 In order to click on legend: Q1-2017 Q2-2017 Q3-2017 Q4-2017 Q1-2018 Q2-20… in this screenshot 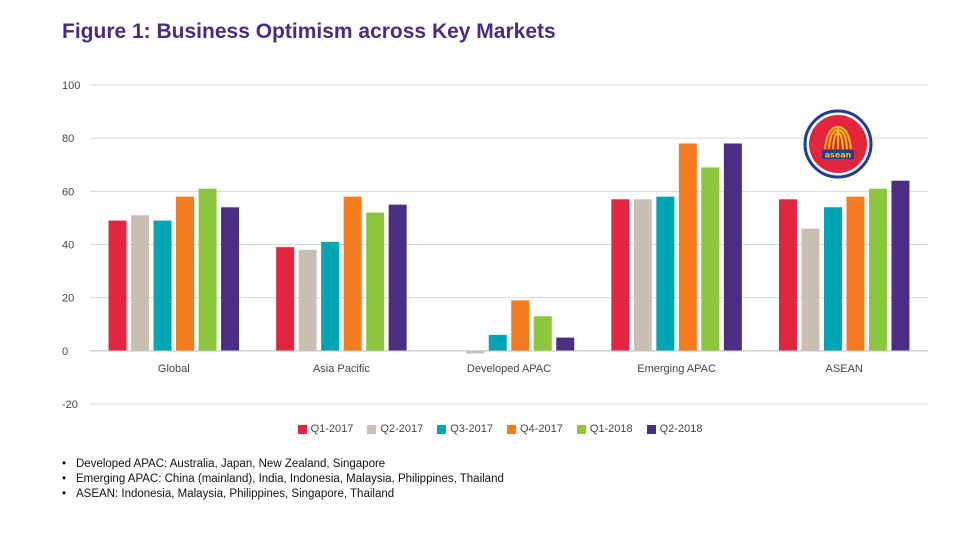, I will do `click(480, 429)`.